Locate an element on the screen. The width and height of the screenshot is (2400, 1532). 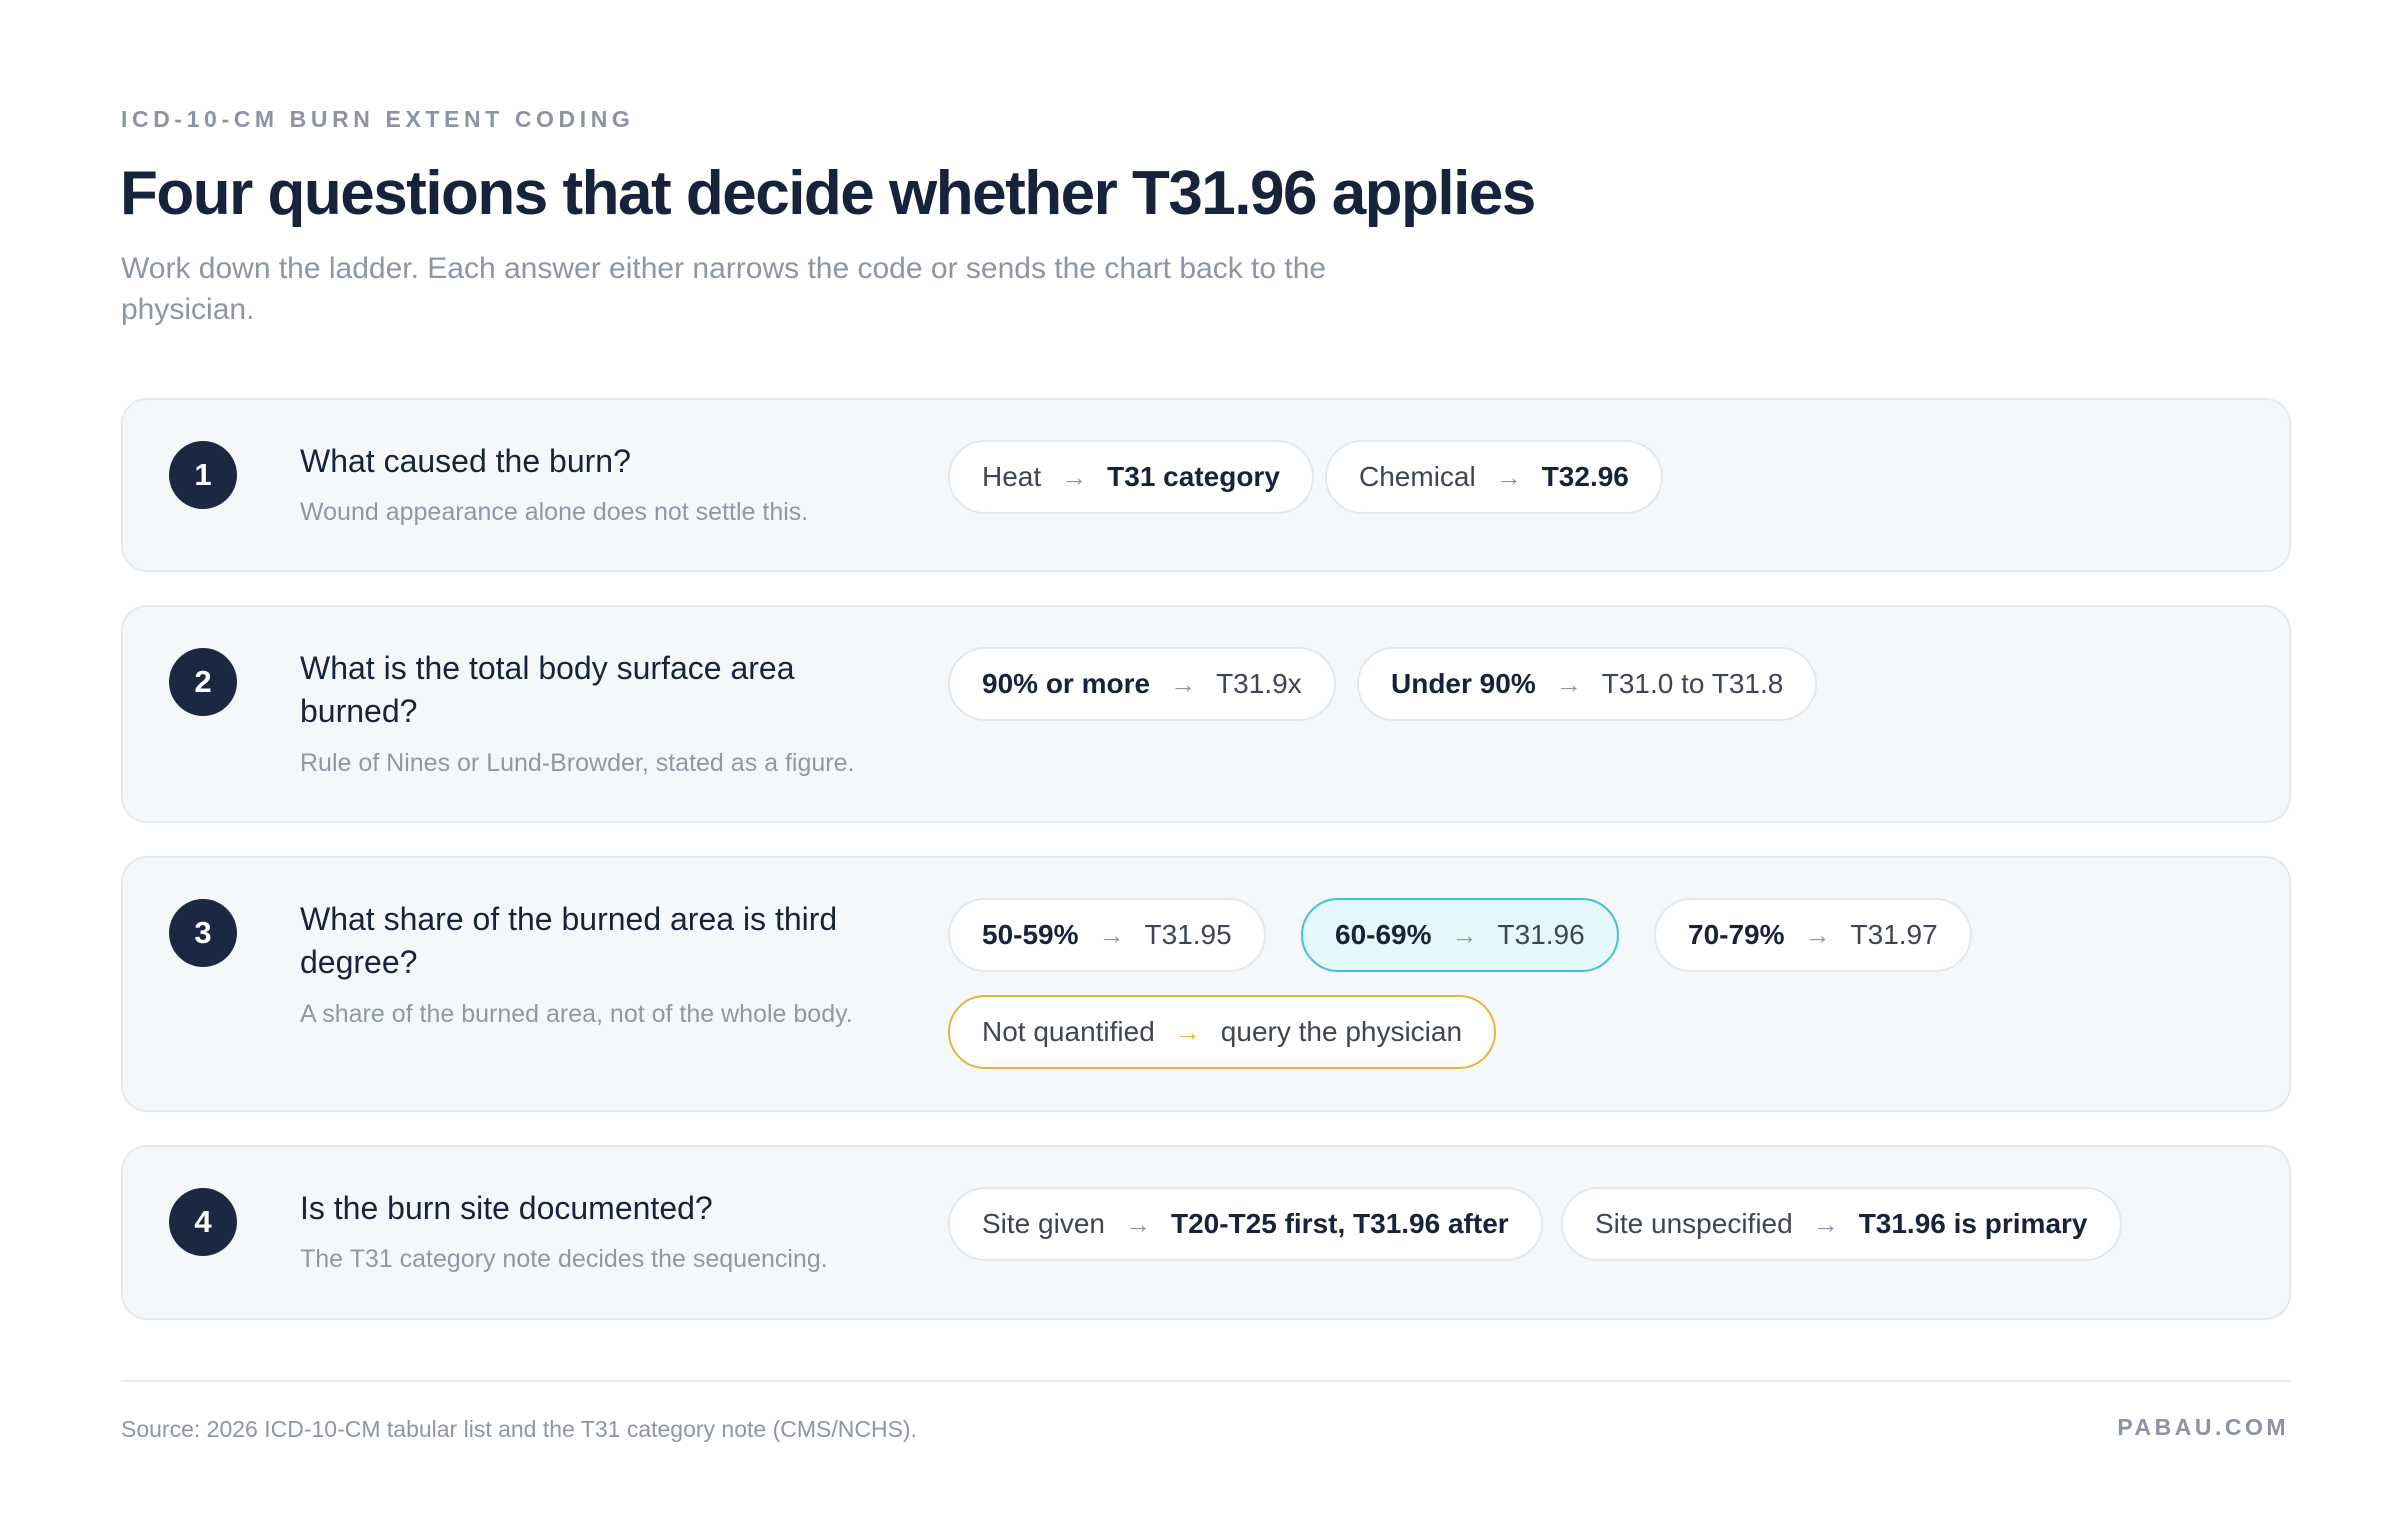
option-pill-heat: Heat → T31 category is located at coordinates (1131, 477).